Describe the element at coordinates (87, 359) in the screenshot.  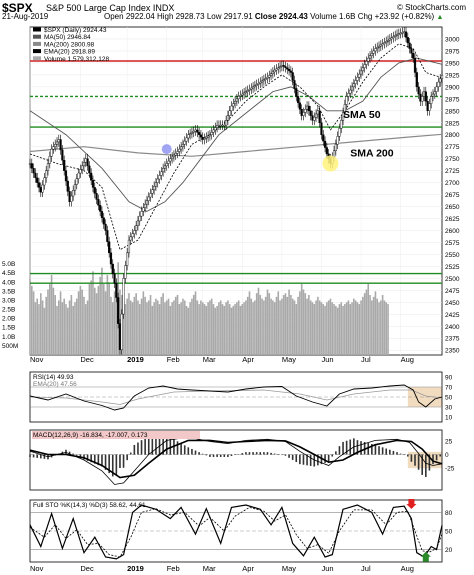
I see `x-axis-label: Dec` at that location.